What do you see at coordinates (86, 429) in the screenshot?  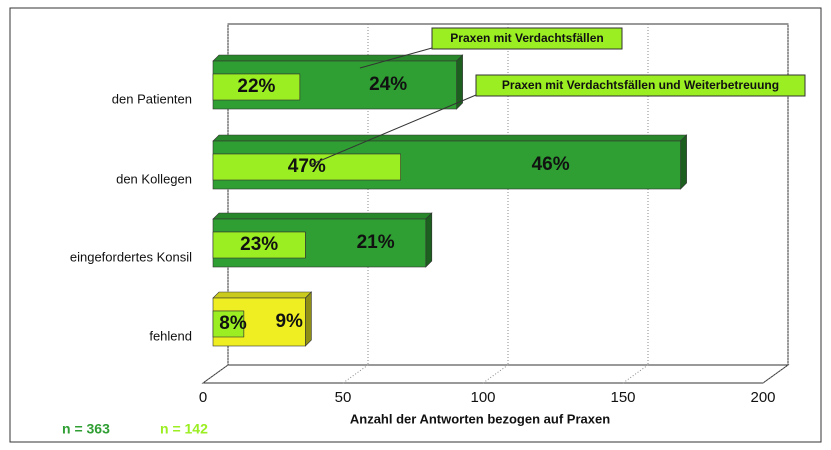 I see `sample-size: n = 363` at bounding box center [86, 429].